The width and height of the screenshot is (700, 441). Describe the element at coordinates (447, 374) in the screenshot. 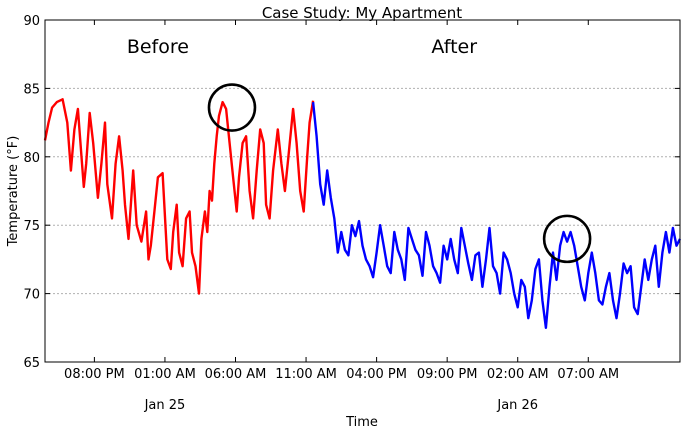

I see `x-tick-label: 09:00 PM` at that location.